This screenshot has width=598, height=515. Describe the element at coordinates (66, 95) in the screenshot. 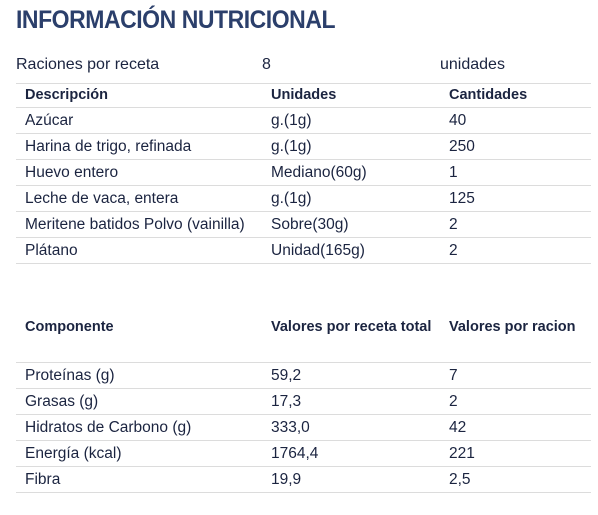

I see `column-header-description: Descripción` at that location.